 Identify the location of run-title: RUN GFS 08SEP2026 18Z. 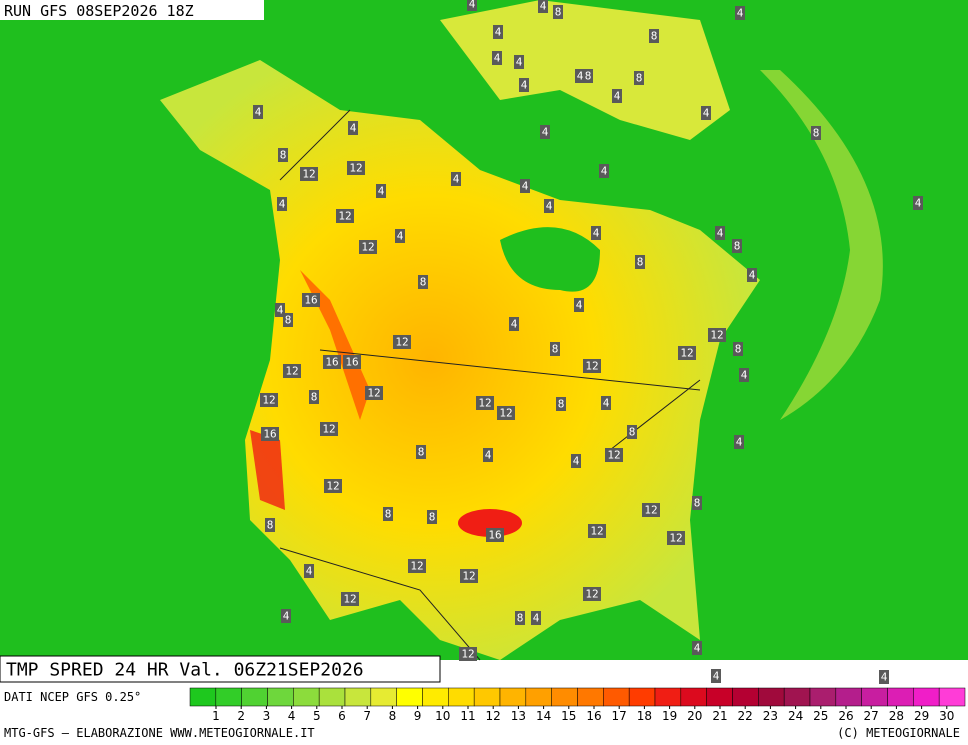
(99, 11).